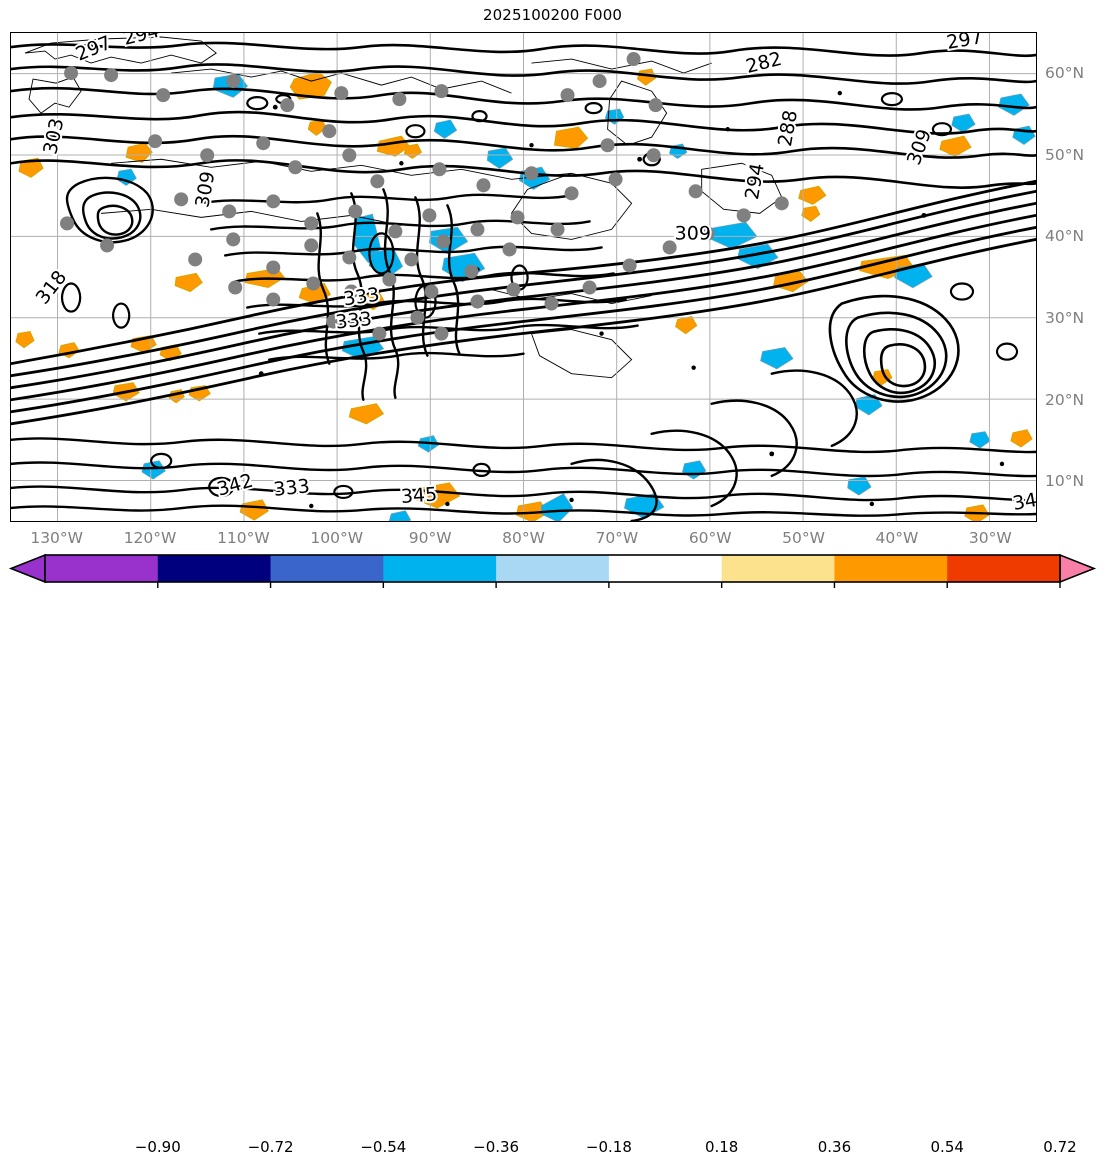 The height and width of the screenshot is (1156, 1105). What do you see at coordinates (803, 538) in the screenshot?
I see `lon-tick-label: 50°W` at bounding box center [803, 538].